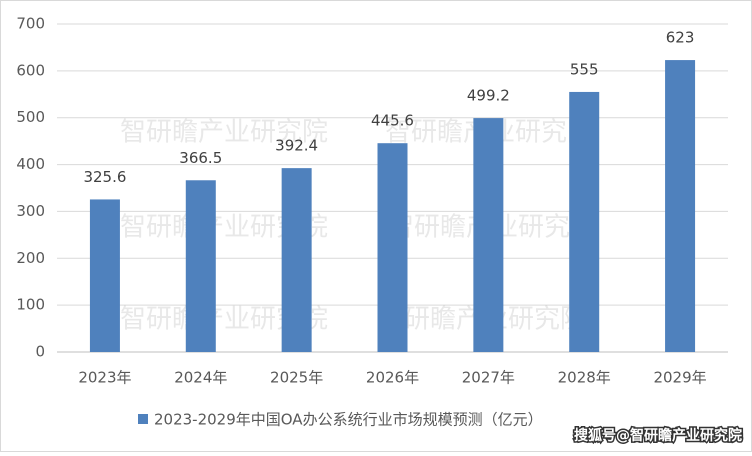 The image size is (752, 456). What do you see at coordinates (30, 164) in the screenshot?
I see `y-tick-label: 400` at bounding box center [30, 164].